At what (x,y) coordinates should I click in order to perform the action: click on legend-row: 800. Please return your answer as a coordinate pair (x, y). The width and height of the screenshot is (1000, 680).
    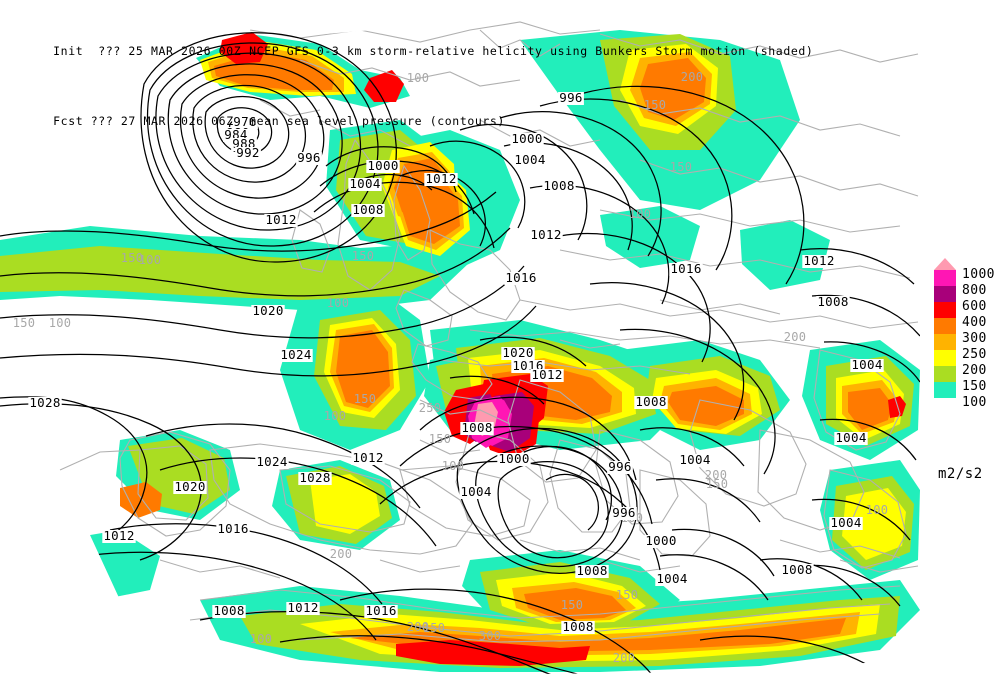
    Looking at the image, I should click on (965, 292).